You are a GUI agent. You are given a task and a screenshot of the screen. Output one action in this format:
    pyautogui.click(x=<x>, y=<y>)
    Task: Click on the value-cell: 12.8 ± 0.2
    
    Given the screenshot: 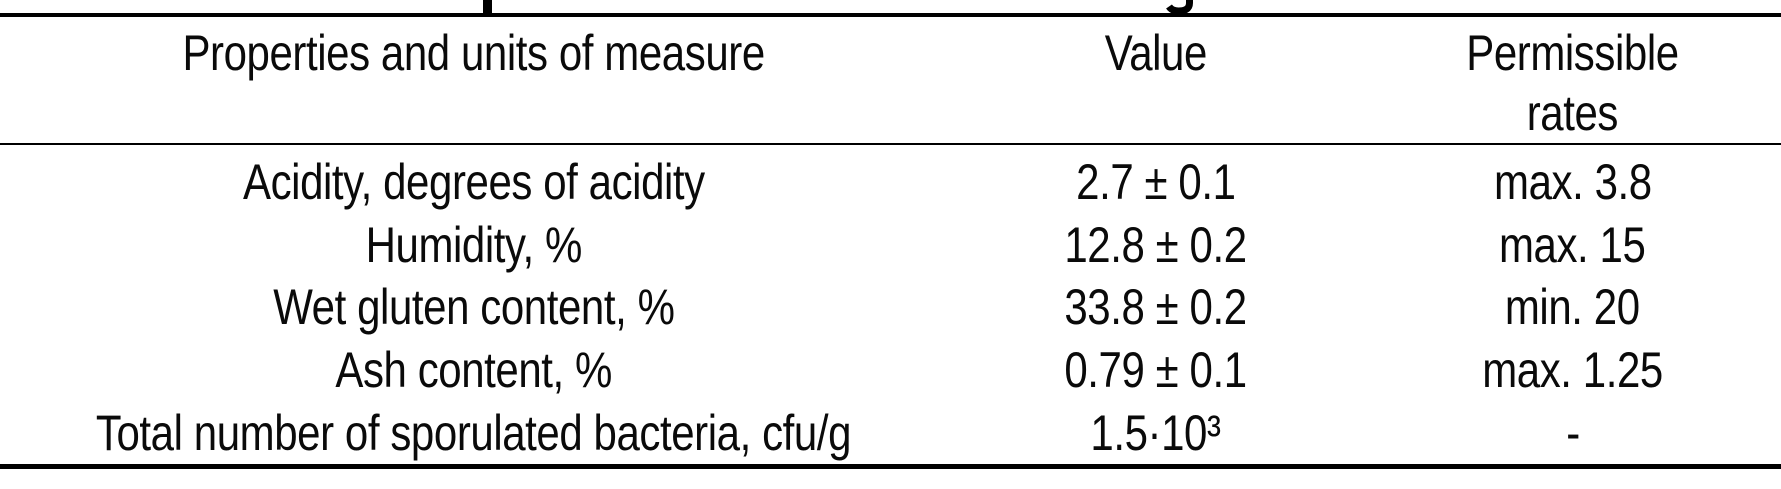 What is the action you would take?
    pyautogui.click(x=1155, y=245)
    